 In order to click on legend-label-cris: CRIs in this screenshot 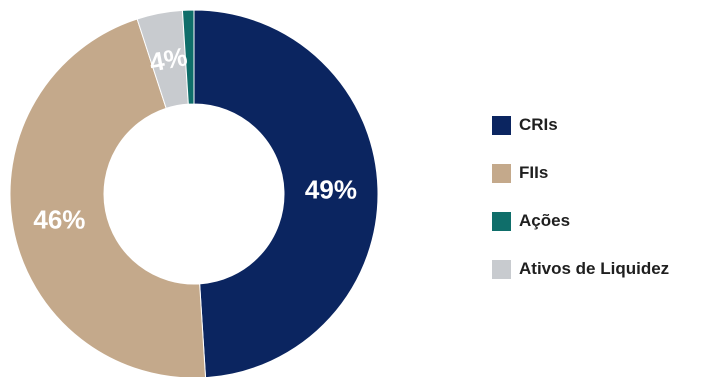, I will do `click(538, 124)`.